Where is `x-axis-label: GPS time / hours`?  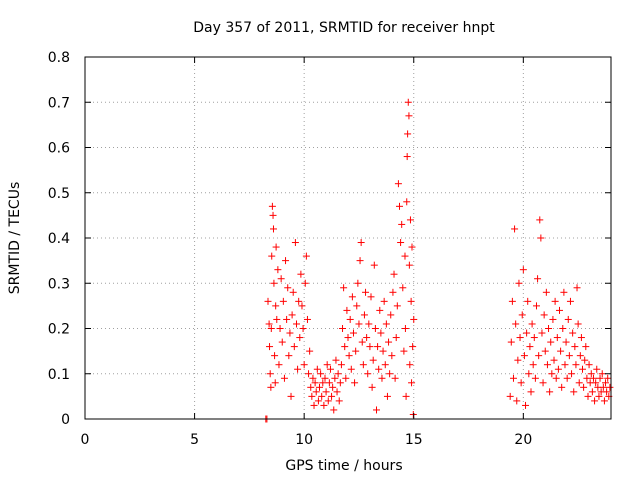
x-axis-label: GPS time / hours is located at coordinates (343, 466).